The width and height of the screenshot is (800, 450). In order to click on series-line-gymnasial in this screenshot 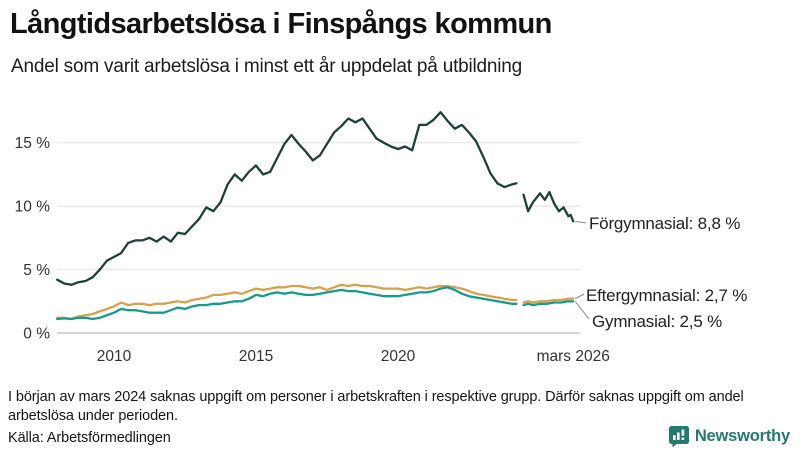, I will do `click(315, 303)`.